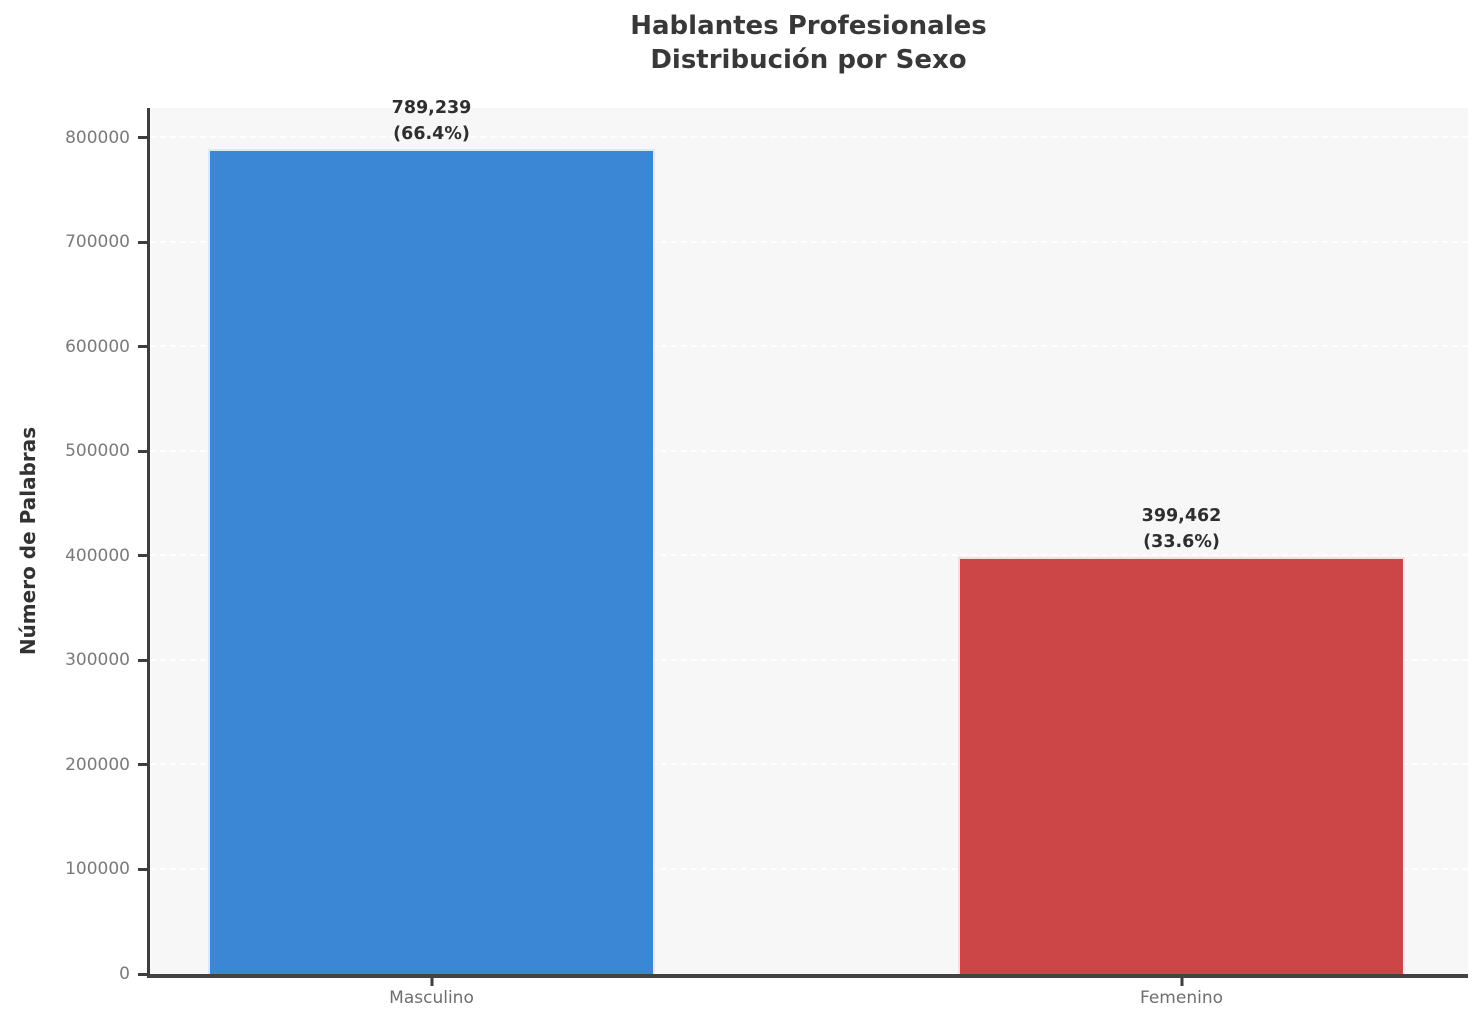  I want to click on y-tick-label: 300000, so click(97, 660).